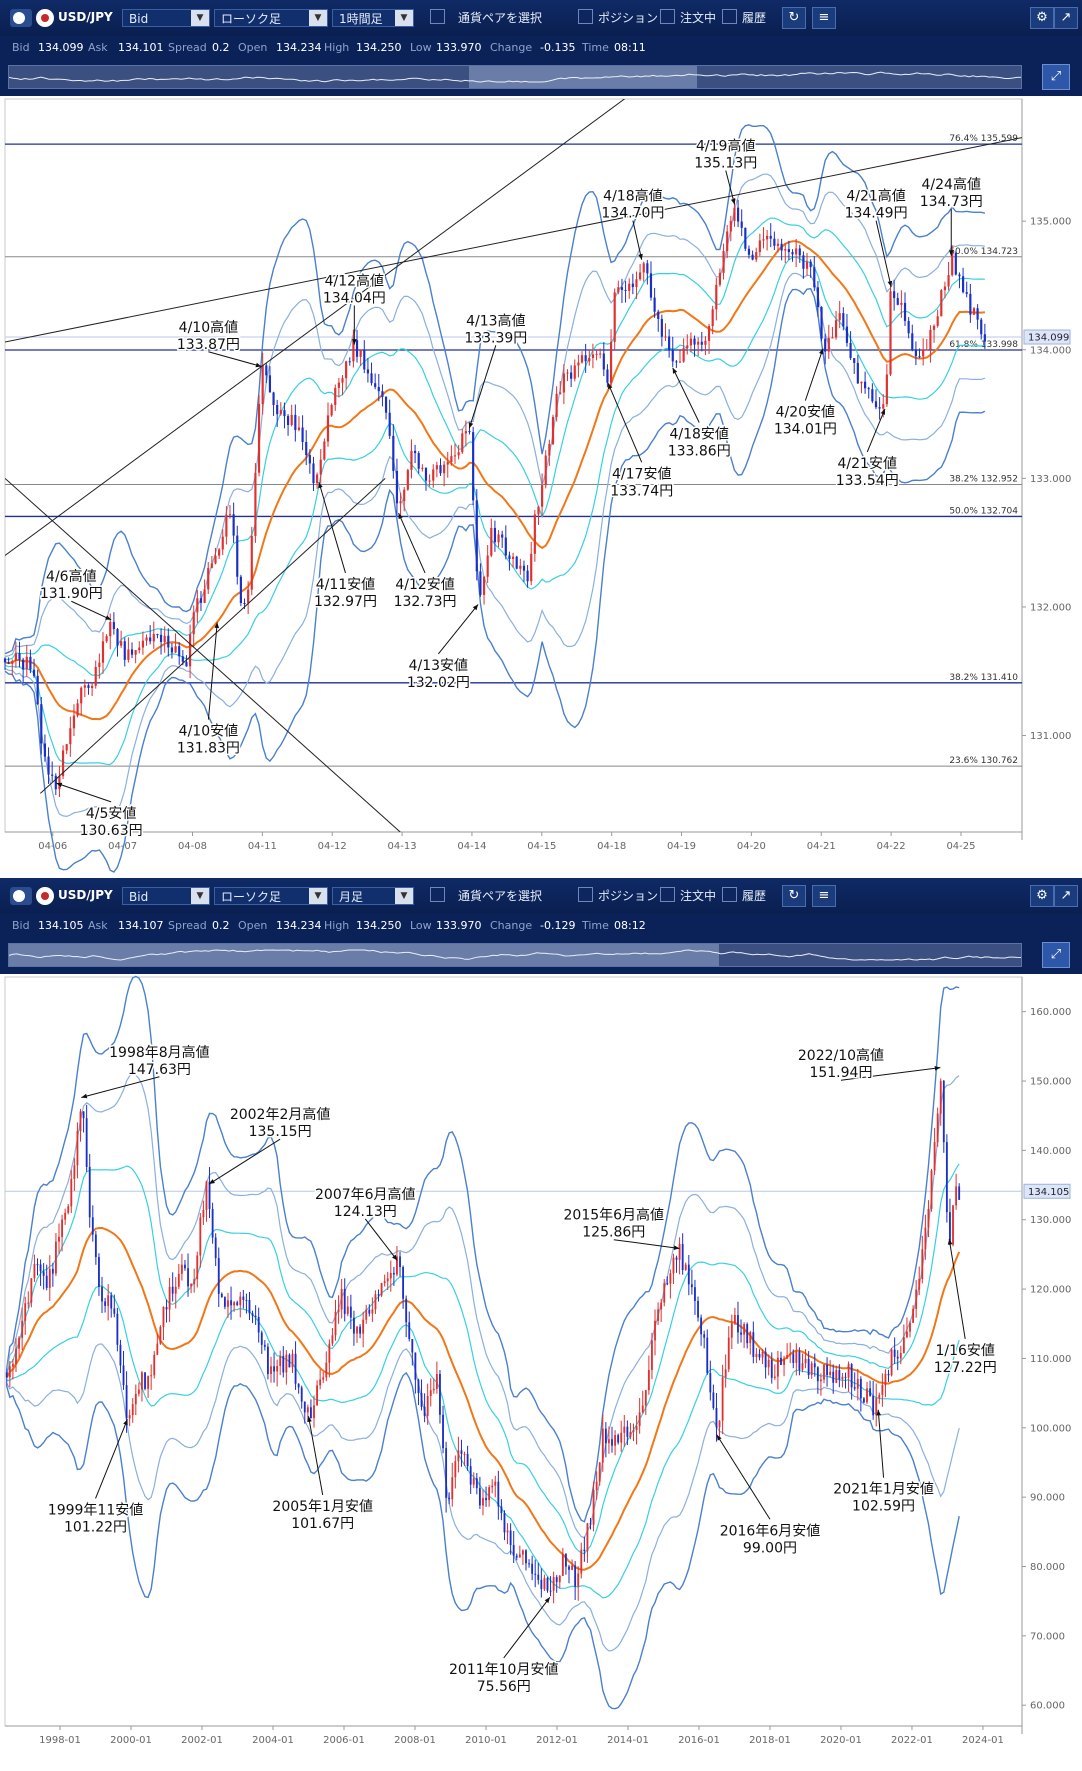 This screenshot has height=1771, width=1082. I want to click on navigator-sparkline, so click(515, 77).